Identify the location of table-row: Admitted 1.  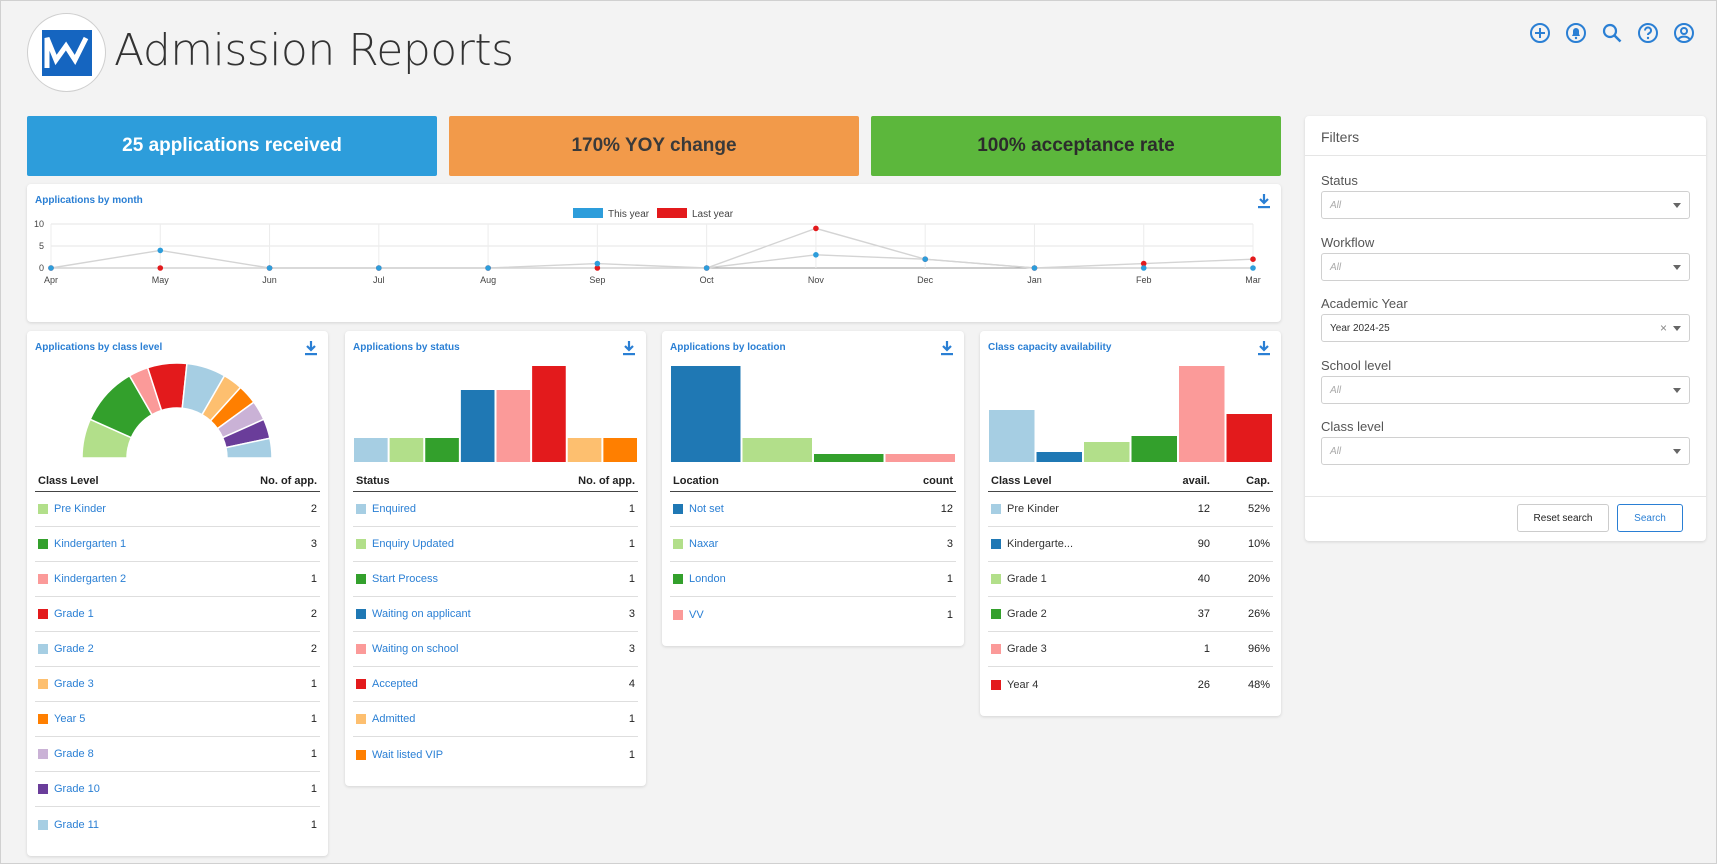
(495, 719).